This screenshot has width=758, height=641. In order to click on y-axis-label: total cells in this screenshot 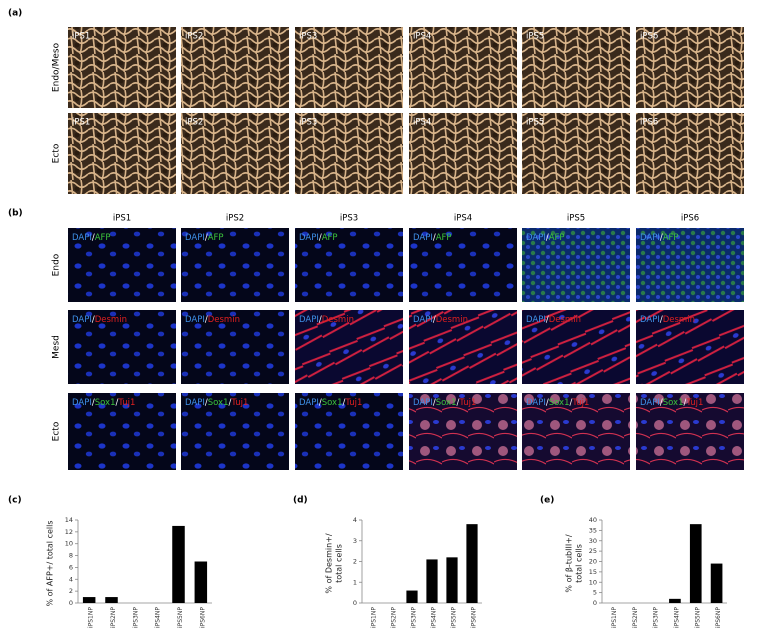, I will do `click(339, 563)`.